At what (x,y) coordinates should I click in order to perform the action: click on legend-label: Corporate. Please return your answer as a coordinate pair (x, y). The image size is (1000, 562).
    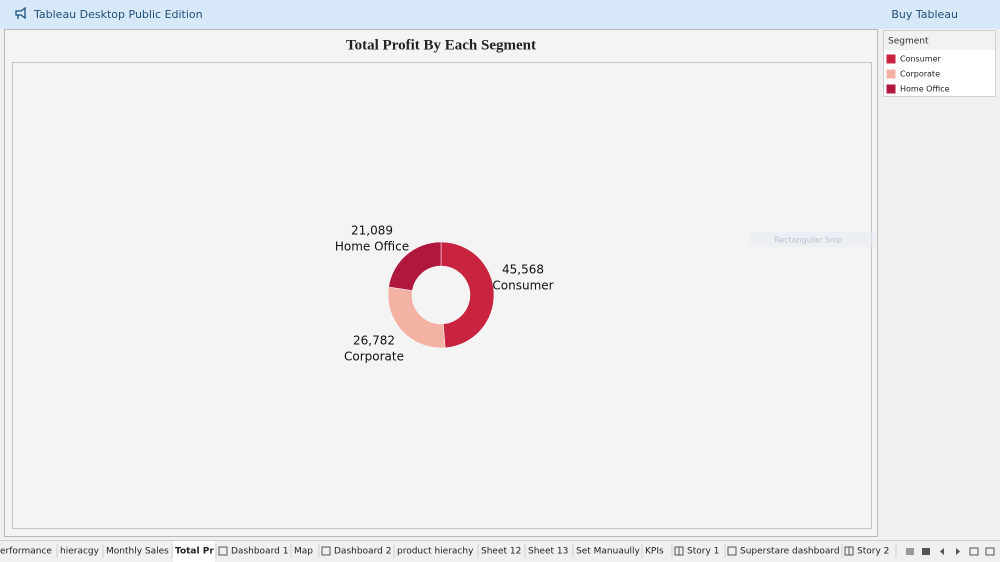
    Looking at the image, I should click on (920, 74).